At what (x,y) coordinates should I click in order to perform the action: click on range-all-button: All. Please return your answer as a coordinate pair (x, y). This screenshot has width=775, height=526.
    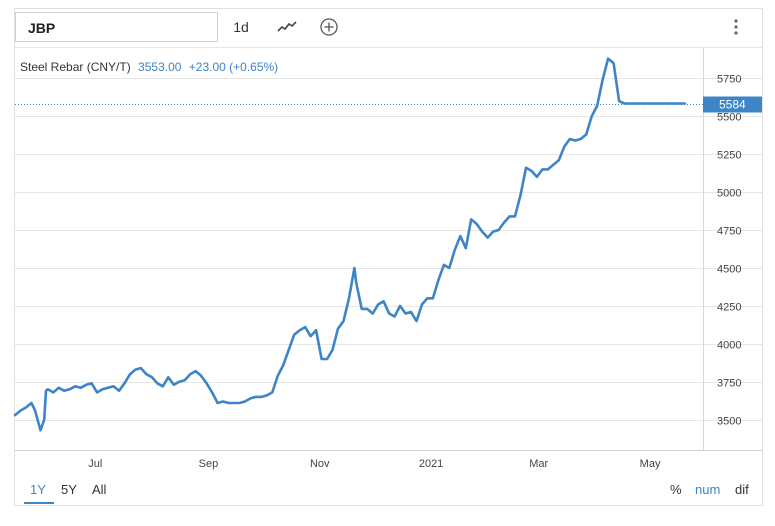
    Looking at the image, I should click on (99, 489).